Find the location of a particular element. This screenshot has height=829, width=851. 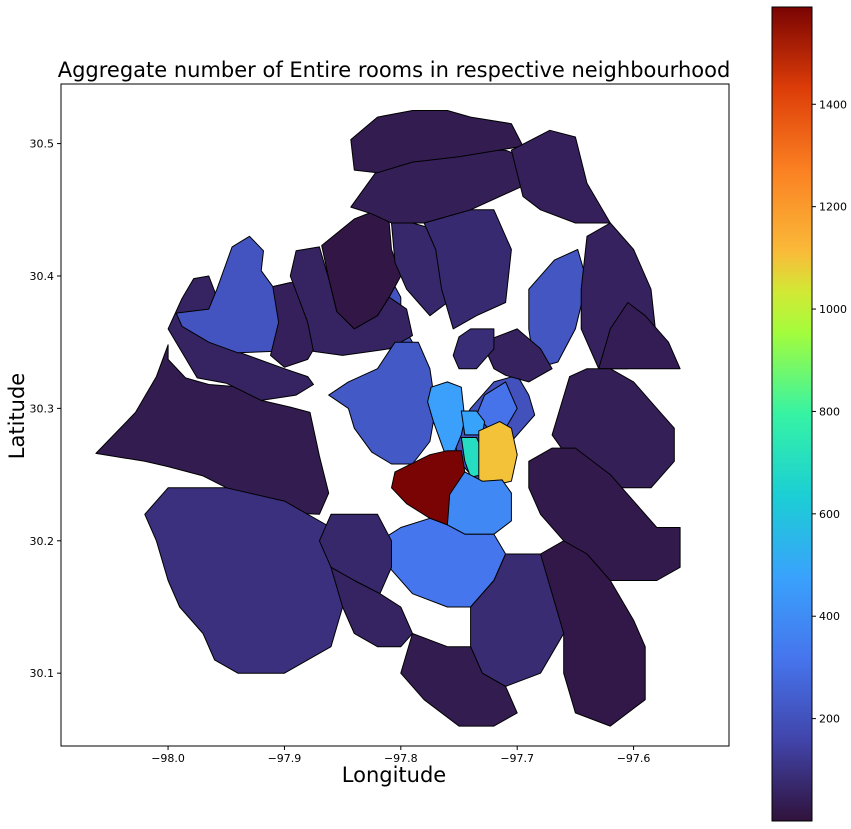

y-tick-label: 30.2 is located at coordinates (42, 541).